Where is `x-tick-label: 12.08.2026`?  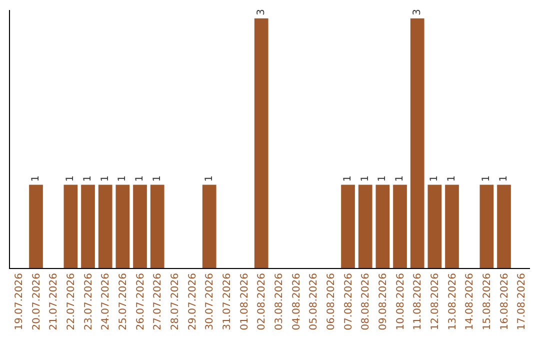 x-tick-label: 12.08.2026 is located at coordinates (435, 301).